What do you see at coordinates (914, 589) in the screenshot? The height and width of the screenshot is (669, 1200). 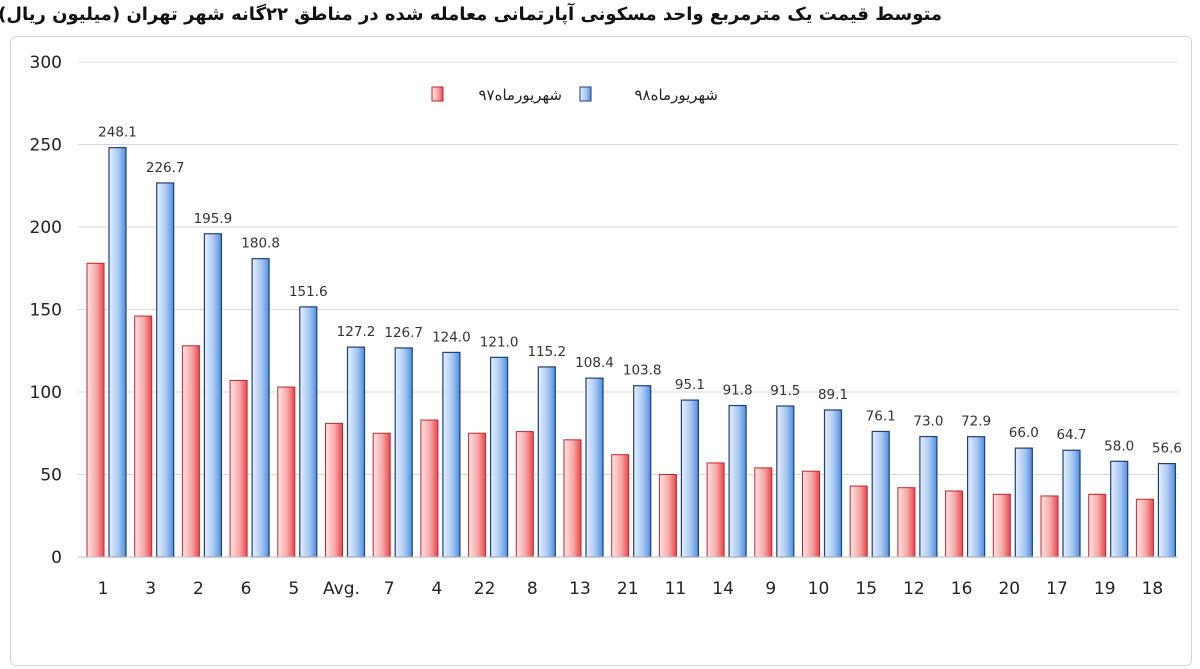 I see `x-tick-label: 12` at bounding box center [914, 589].